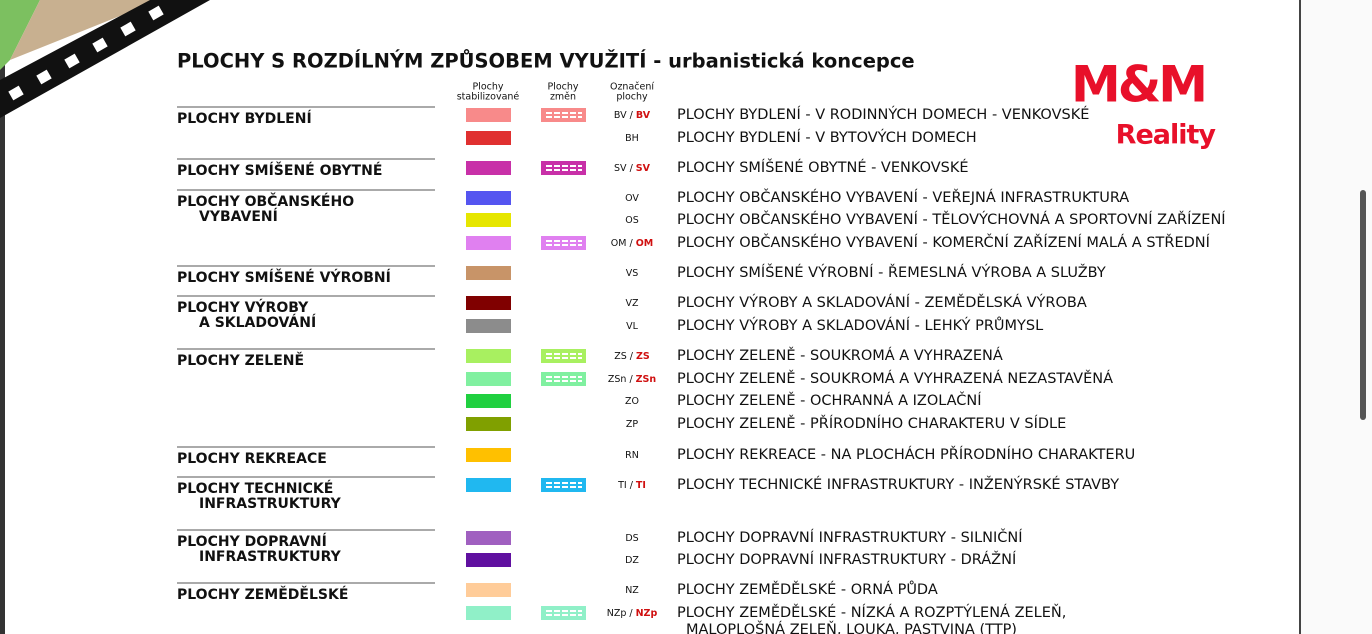 Image resolution: width=1372 pixels, height=634 pixels. Describe the element at coordinates (265, 201) in the screenshot. I see `group-label: PLOCHY OBČANSKÉHO` at that location.